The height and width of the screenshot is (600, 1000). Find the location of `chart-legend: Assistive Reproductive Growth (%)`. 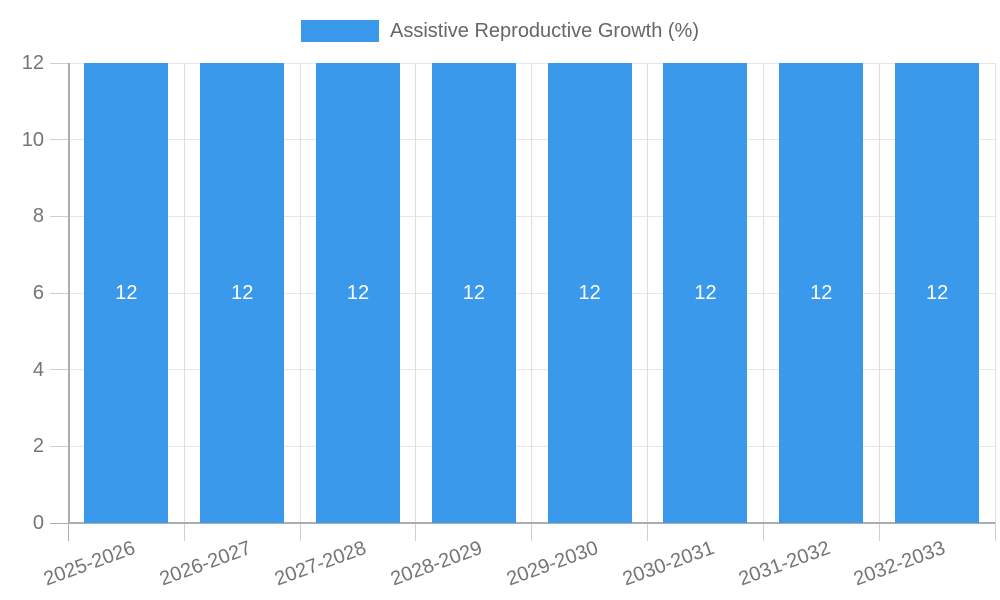

chart-legend: Assistive Reproductive Growth (%) is located at coordinates (500, 31).